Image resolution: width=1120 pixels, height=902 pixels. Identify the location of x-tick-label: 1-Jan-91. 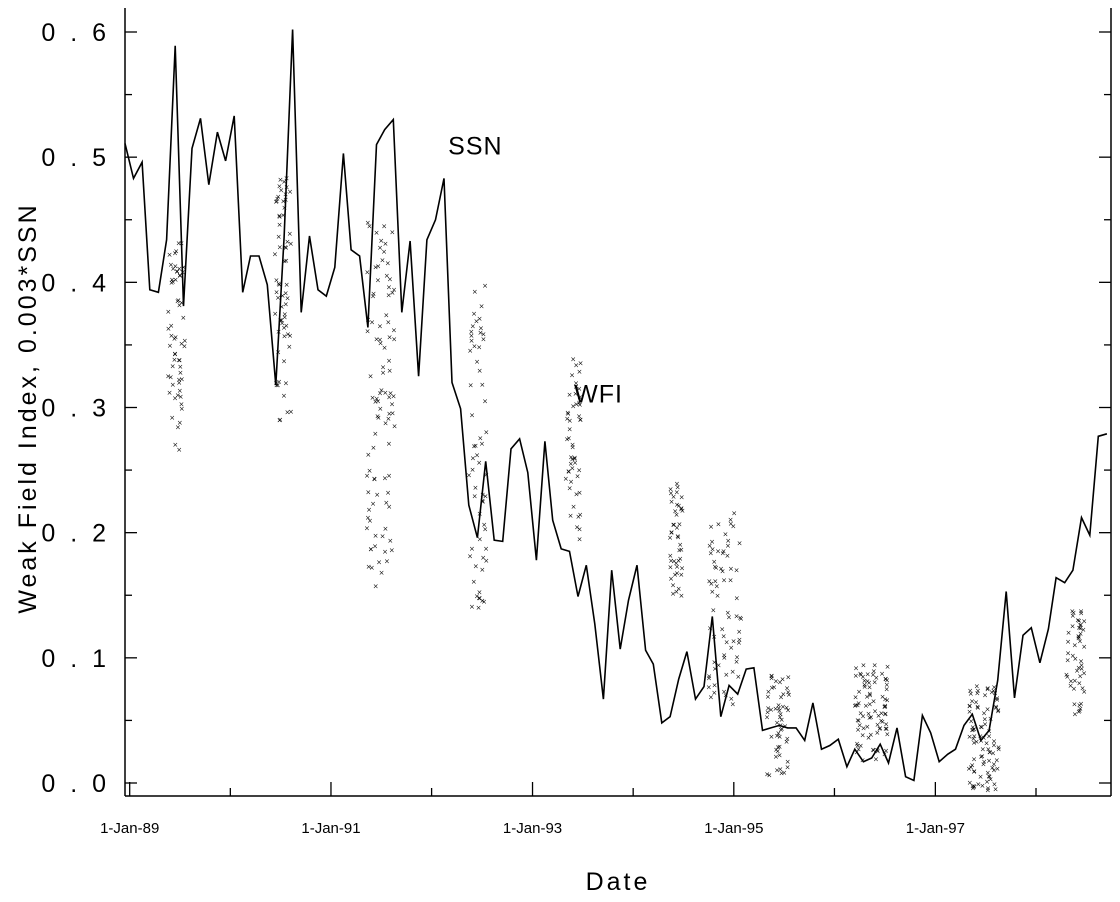
(330, 828).